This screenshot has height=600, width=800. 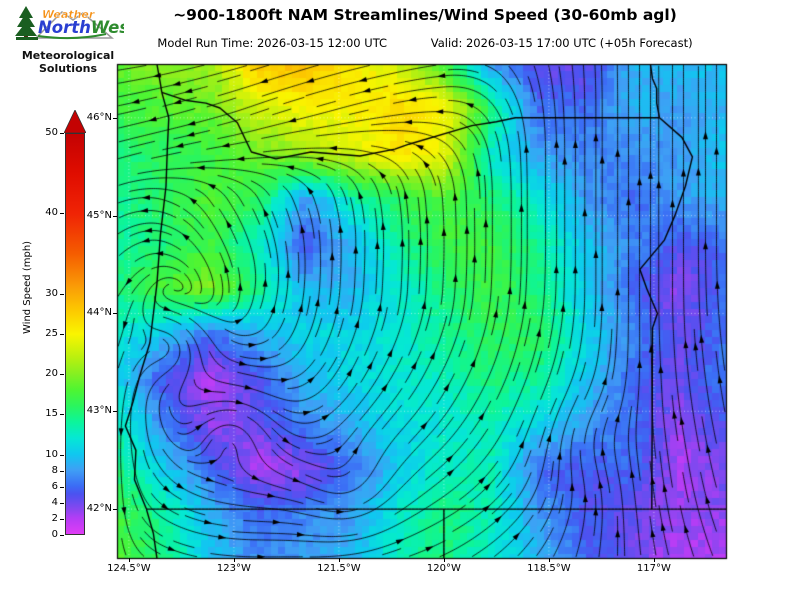 I want to click on colorbar-tick-label: 30, so click(x=51, y=293).